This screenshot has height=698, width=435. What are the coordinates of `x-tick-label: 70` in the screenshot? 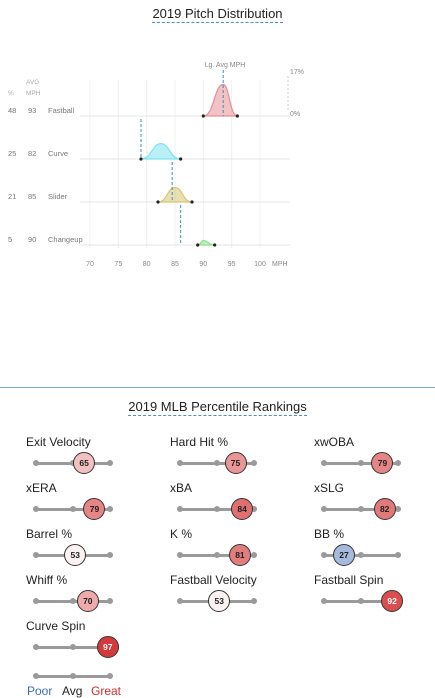 It's located at (90, 264).